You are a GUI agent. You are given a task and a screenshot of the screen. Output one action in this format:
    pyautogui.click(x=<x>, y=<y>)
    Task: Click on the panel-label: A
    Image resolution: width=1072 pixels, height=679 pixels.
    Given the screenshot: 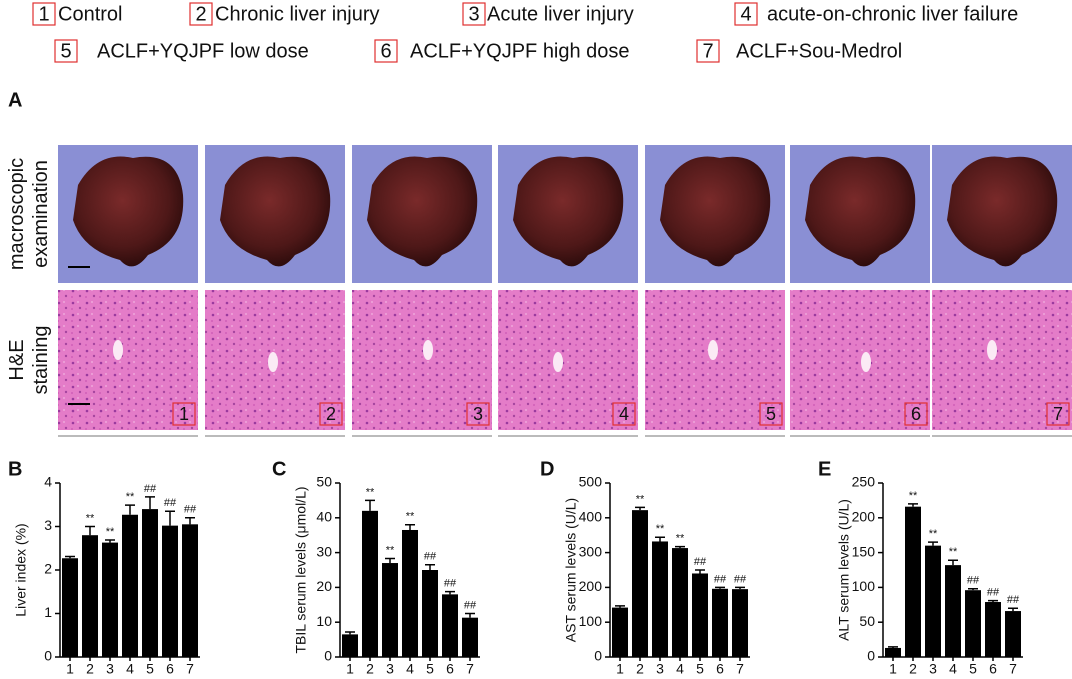 What is the action you would take?
    pyautogui.click(x=15, y=100)
    